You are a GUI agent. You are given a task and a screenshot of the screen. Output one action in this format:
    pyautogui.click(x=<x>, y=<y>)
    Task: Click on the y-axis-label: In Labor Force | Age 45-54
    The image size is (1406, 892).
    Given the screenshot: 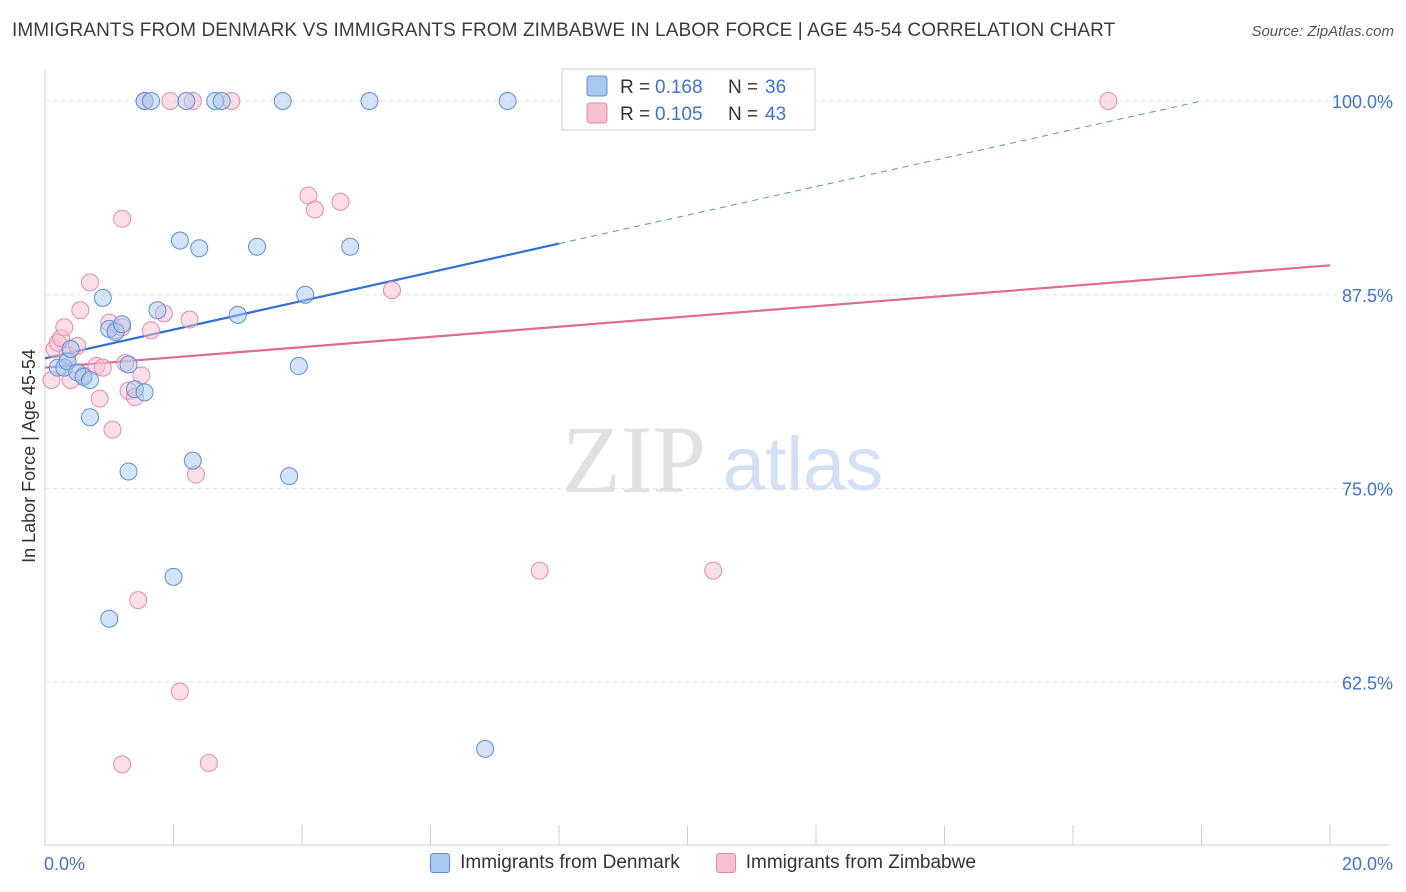 What is the action you would take?
    pyautogui.click(x=29, y=456)
    